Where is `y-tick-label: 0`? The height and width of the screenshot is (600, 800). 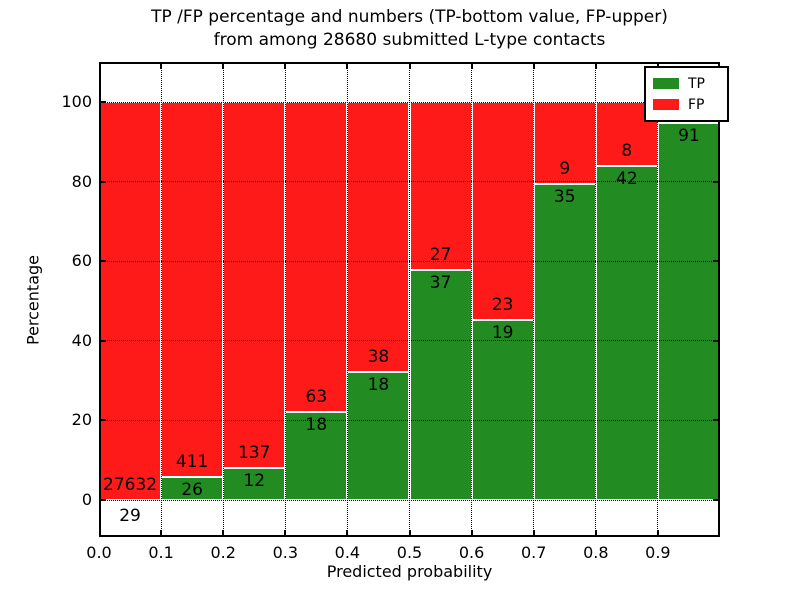
y-tick-label: 0 is located at coordinates (86, 499).